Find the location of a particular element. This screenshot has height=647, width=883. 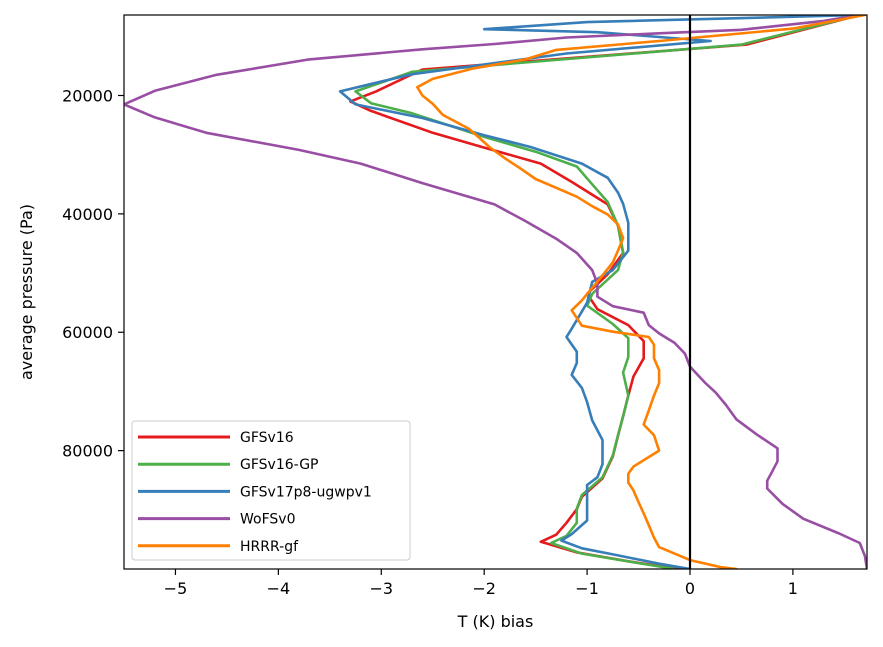

legend-label-0: GFSv16 is located at coordinates (267, 438).